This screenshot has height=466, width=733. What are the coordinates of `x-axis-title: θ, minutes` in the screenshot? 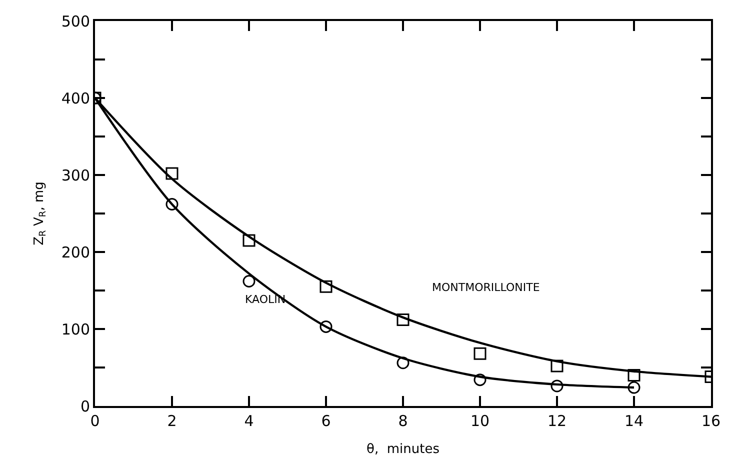 It's located at (403, 450).